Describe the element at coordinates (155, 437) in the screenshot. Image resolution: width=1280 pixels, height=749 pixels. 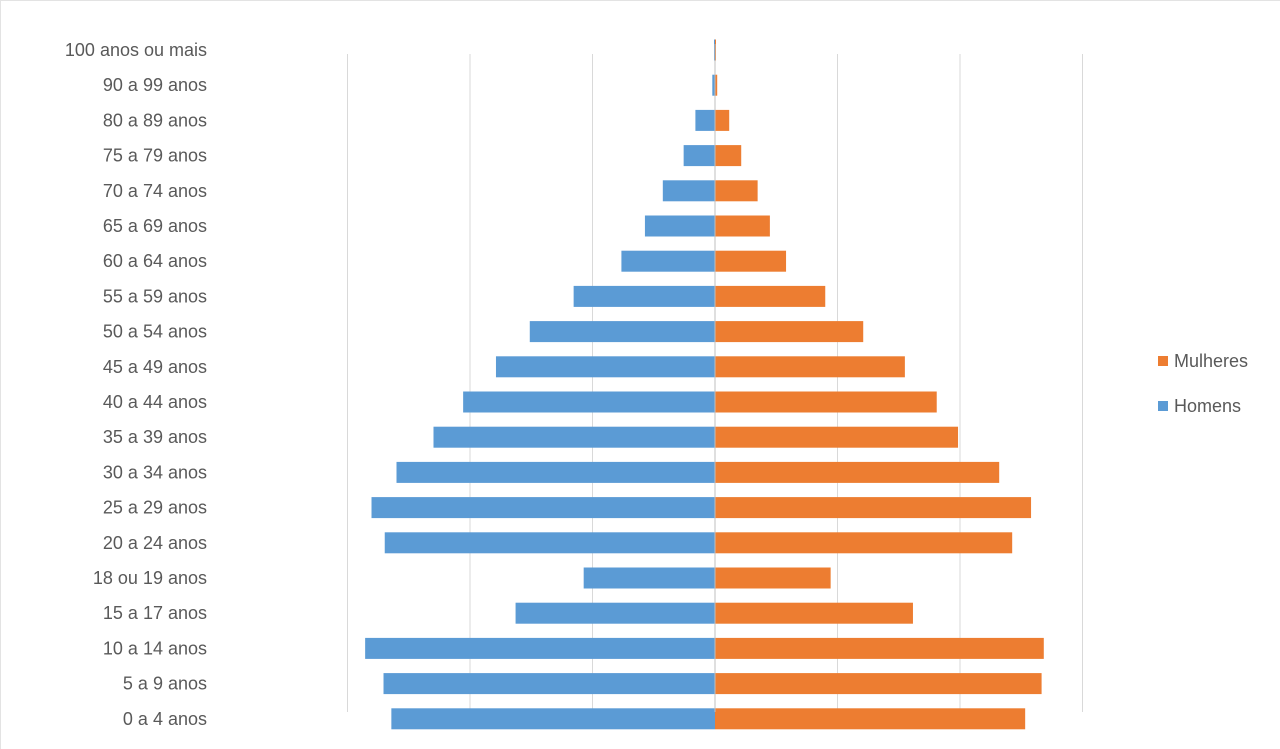
I see `category-label: 35 a 39 anos` at that location.